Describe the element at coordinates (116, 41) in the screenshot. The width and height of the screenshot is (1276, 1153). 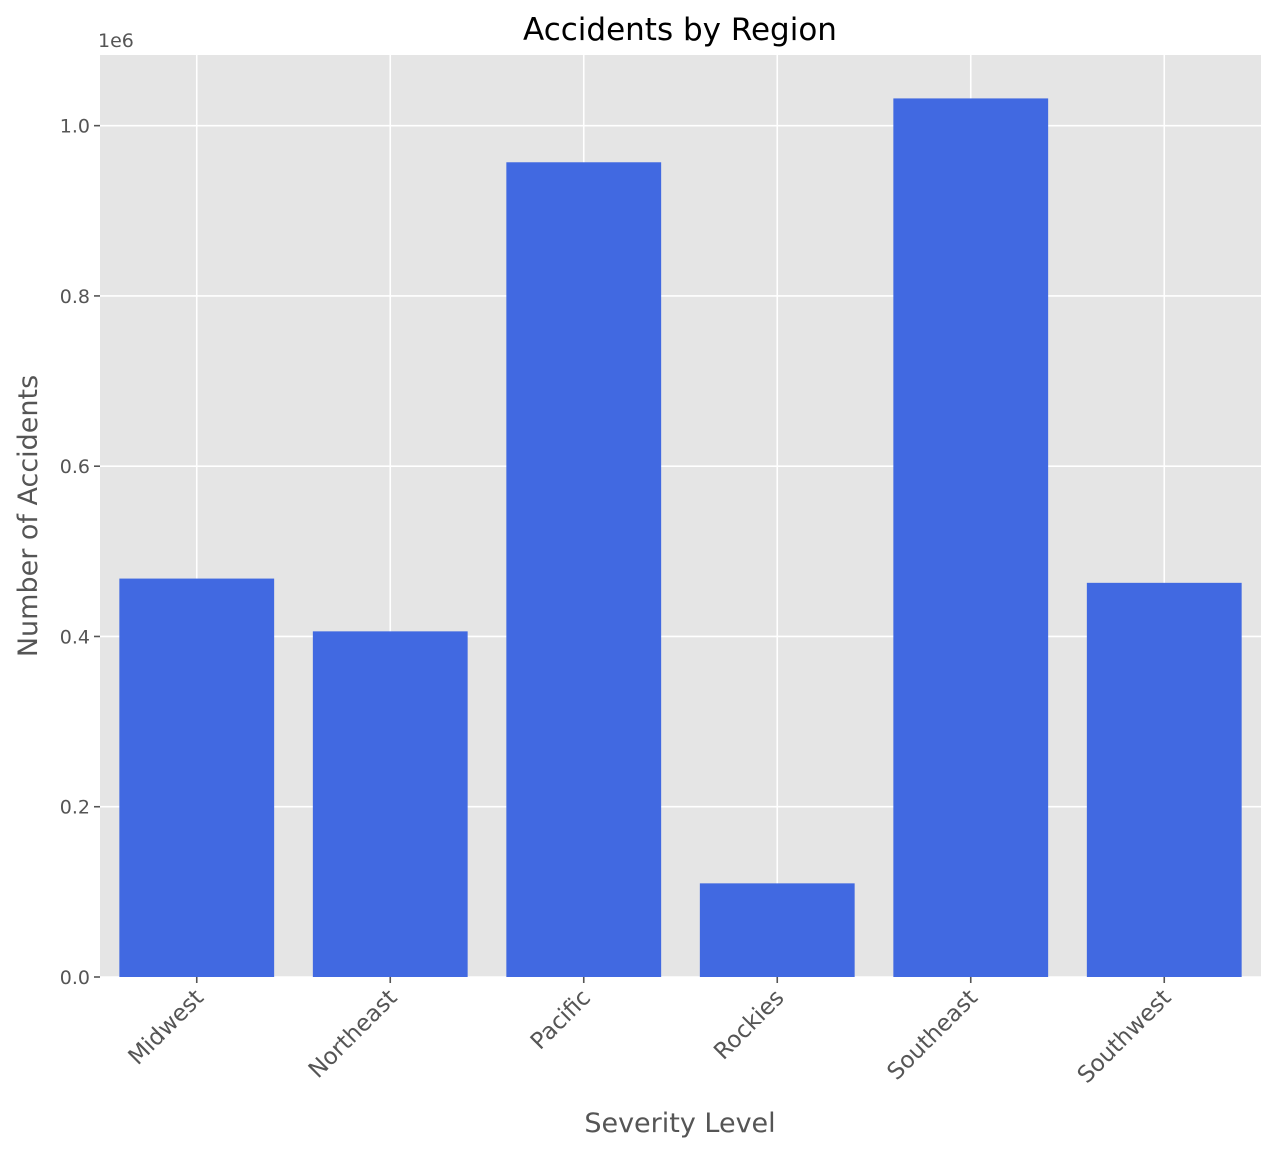
I see `y-axis-offset-label: 1e6` at that location.